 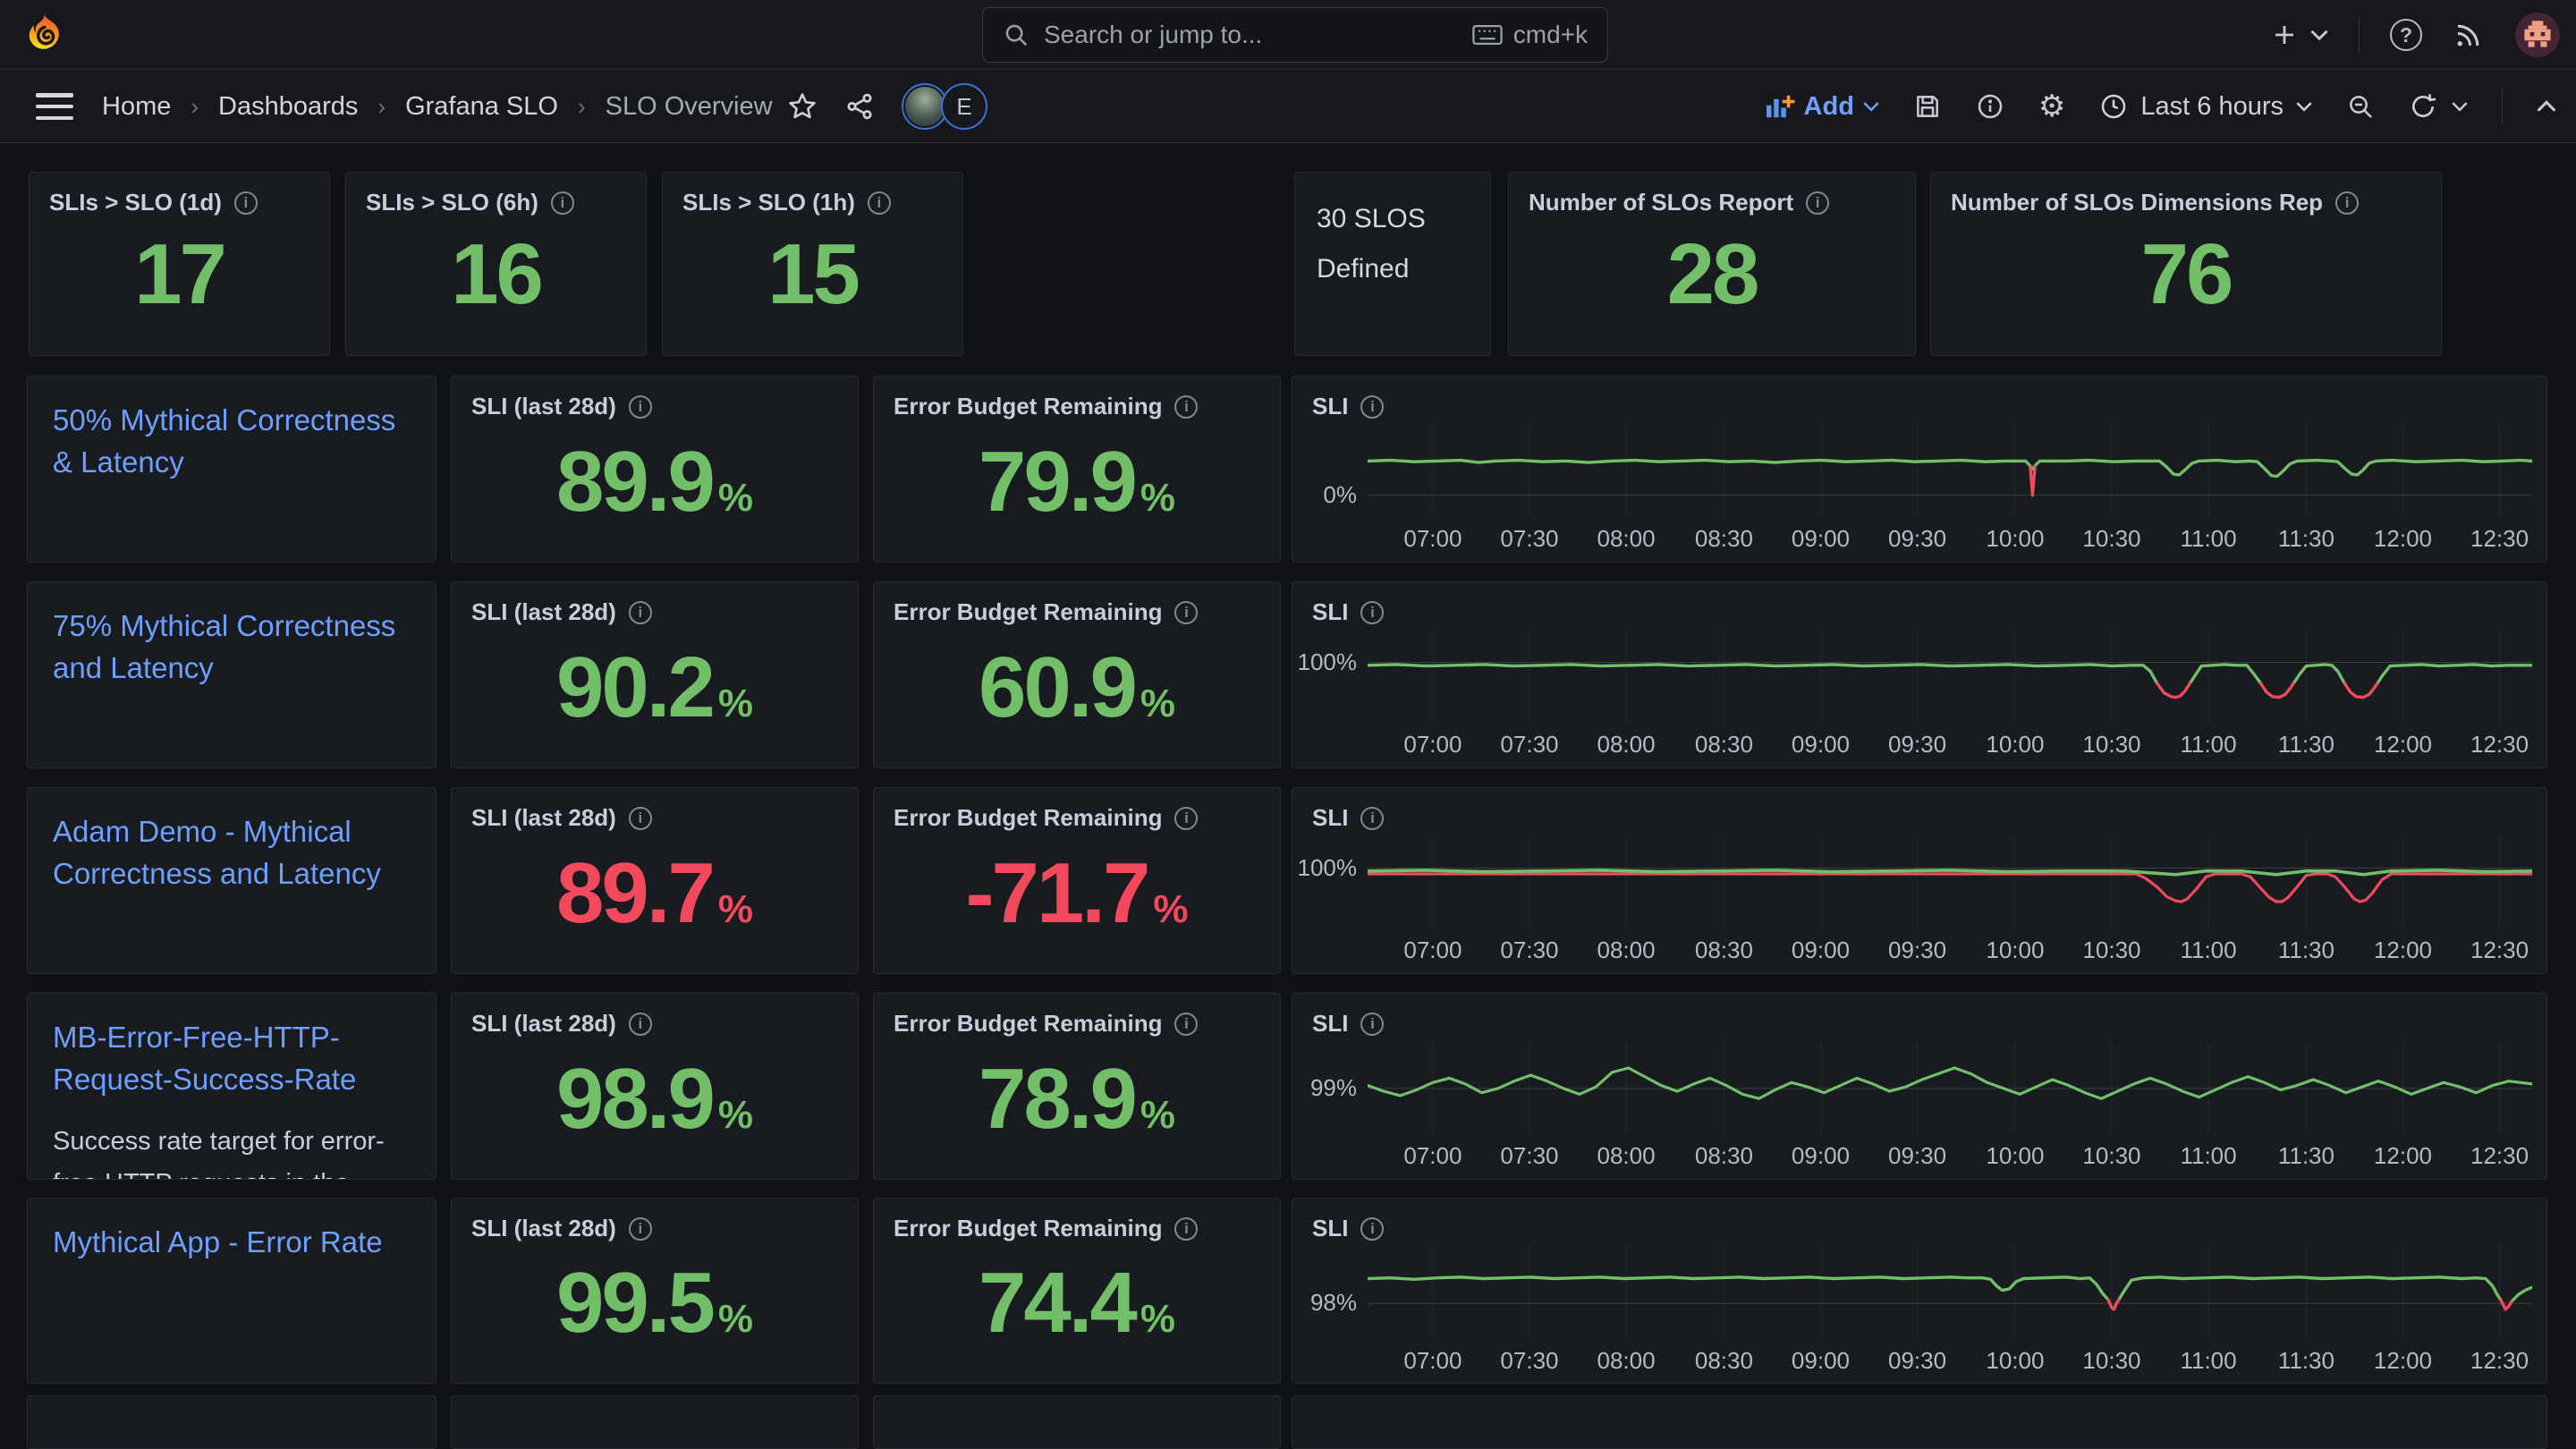 I want to click on panel-title: SLI, so click(x=1330, y=611).